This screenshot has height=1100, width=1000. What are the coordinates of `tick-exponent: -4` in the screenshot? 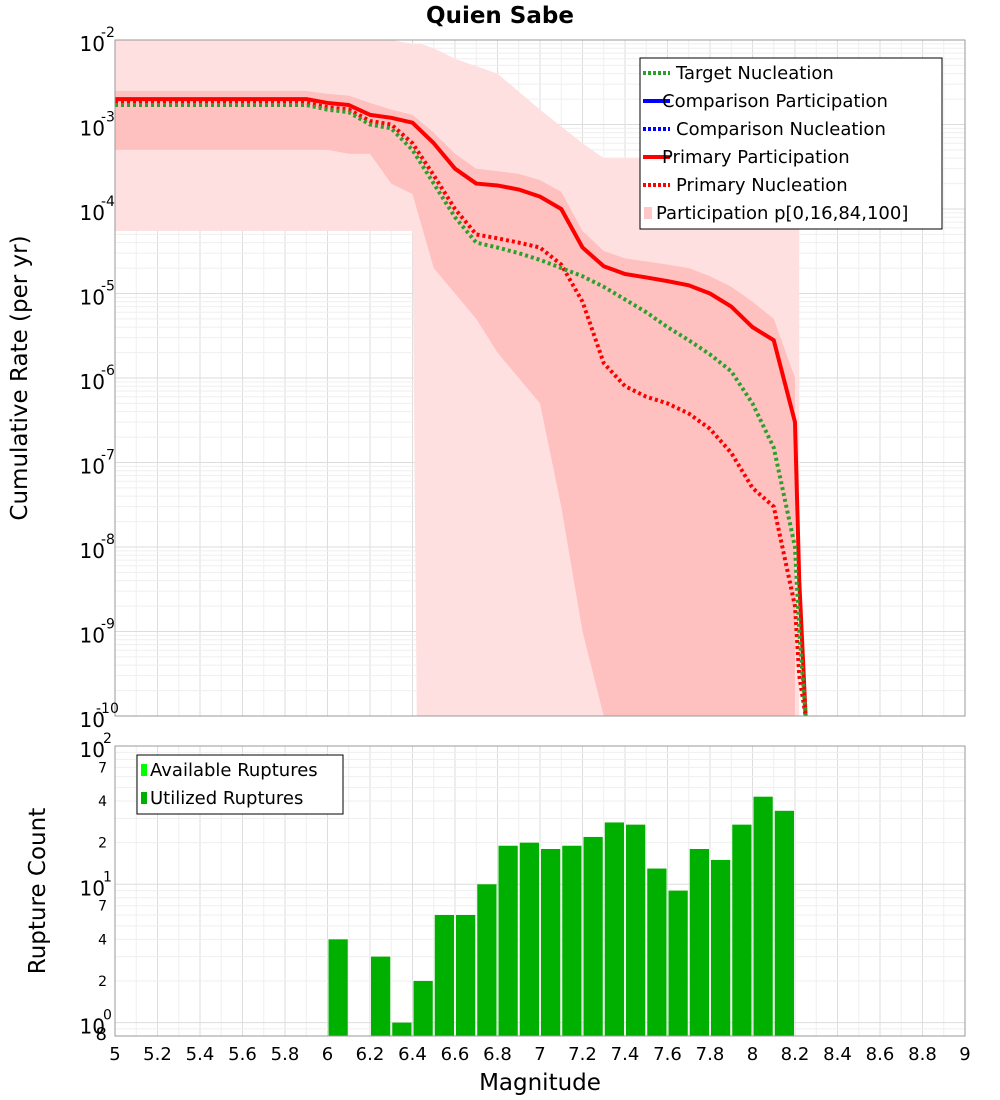 It's located at (108, 202).